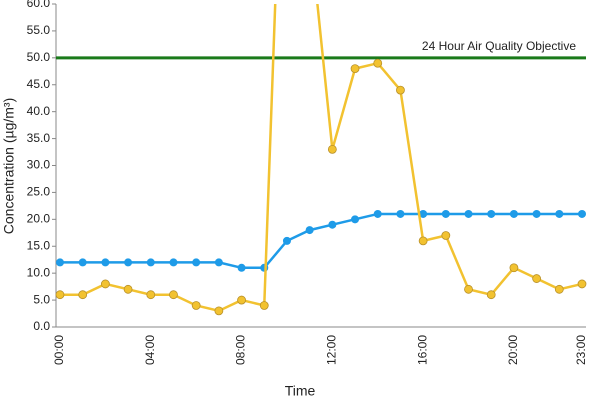  What do you see at coordinates (41, 299) in the screenshot?
I see `y-tick-label: 5.0` at bounding box center [41, 299].